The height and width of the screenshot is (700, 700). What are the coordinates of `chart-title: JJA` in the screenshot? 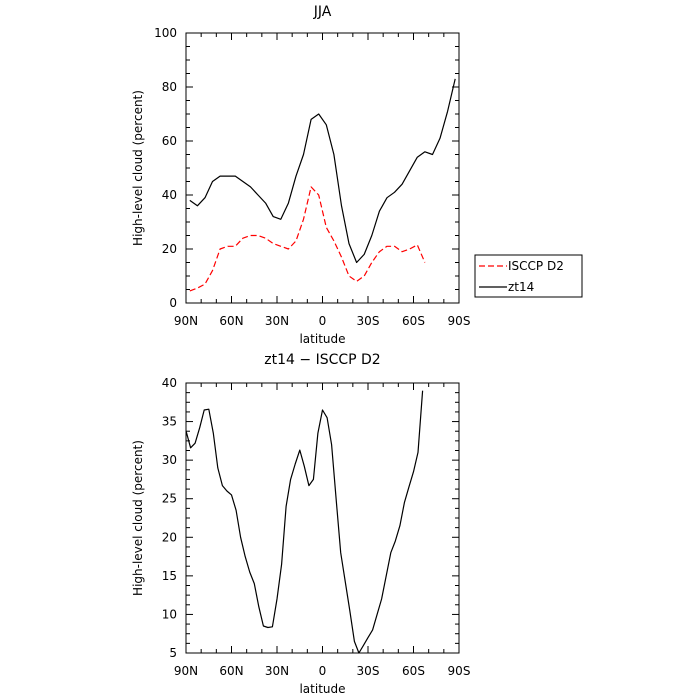 It's located at (322, 12).